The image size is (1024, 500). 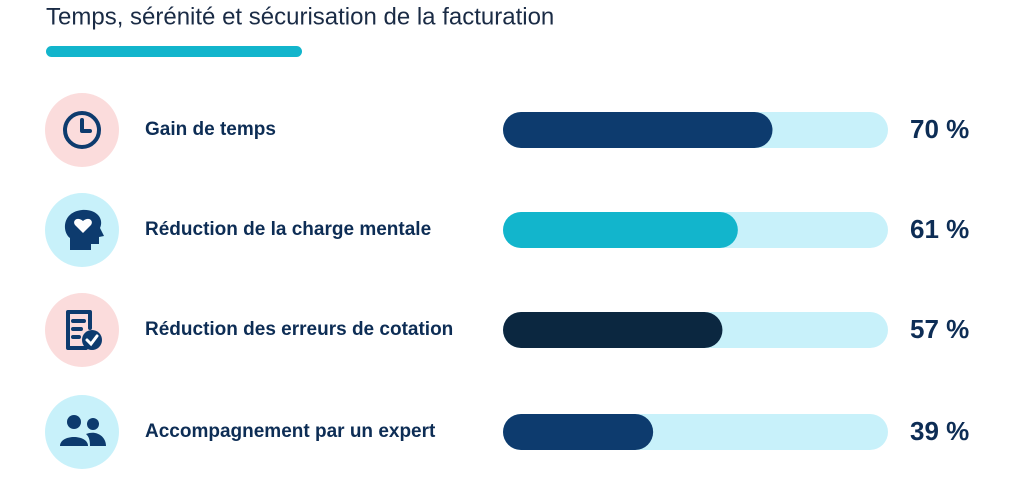 What do you see at coordinates (939, 329) in the screenshot?
I see `value-label: 57 %` at bounding box center [939, 329].